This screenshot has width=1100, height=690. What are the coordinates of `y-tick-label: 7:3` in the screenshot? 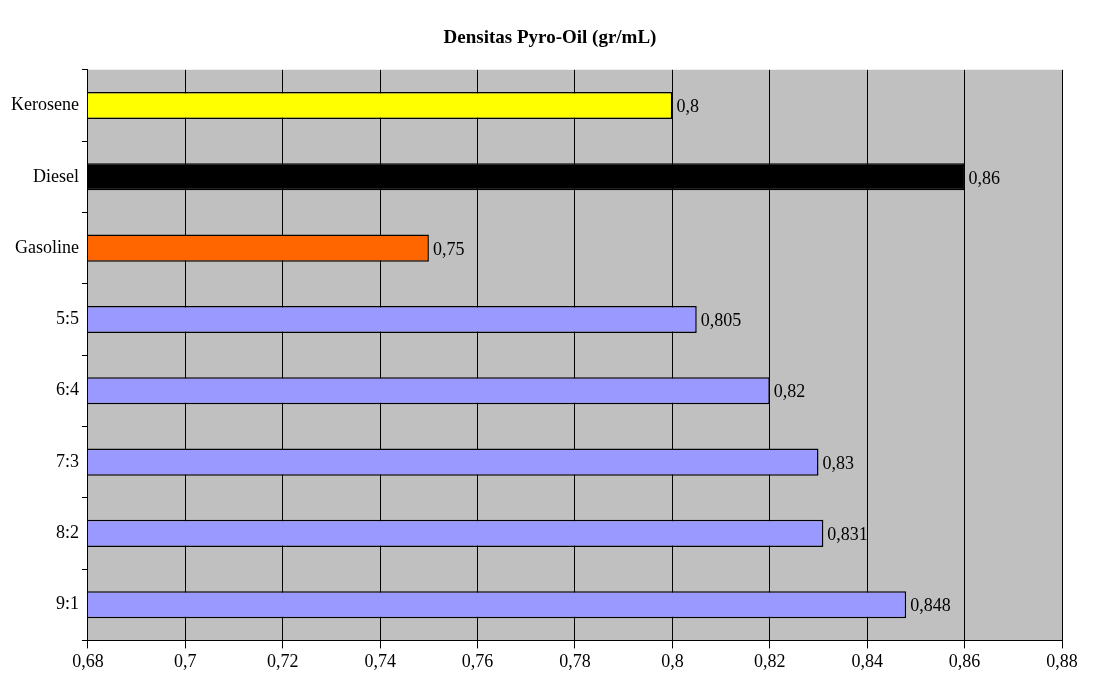 It's located at (67, 460).